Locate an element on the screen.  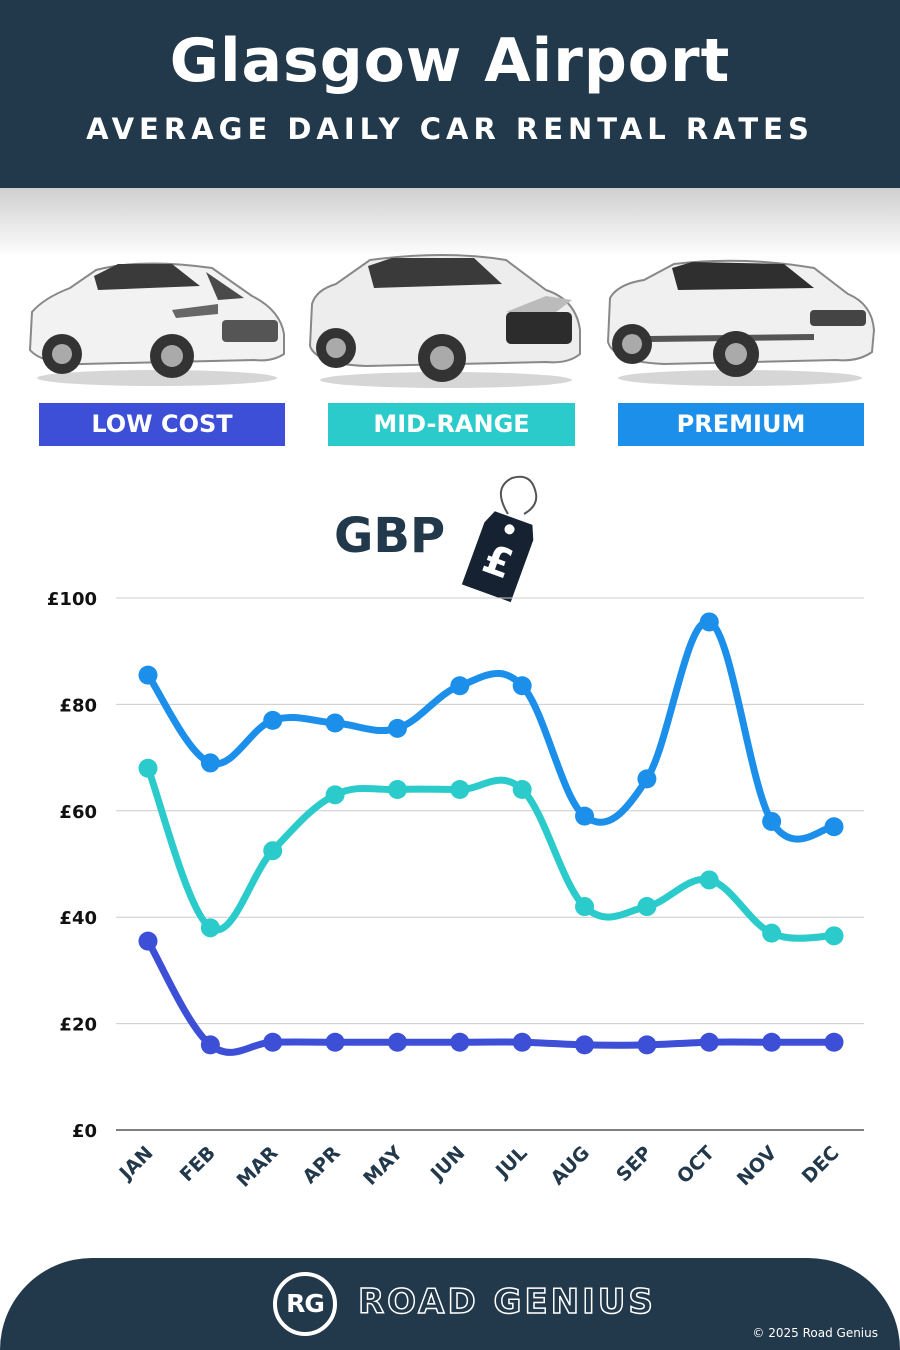
price-tag-icon: £ is located at coordinates (499, 539).